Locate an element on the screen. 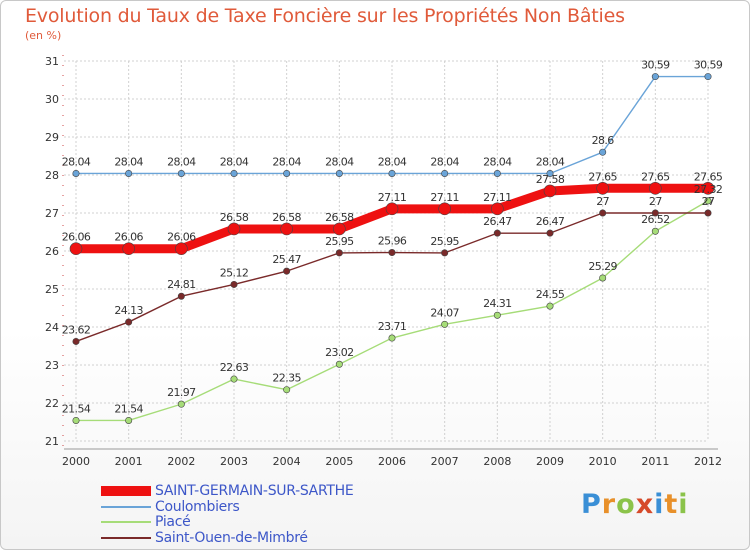  data-label-3-7: 27.11 is located at coordinates (444, 197).